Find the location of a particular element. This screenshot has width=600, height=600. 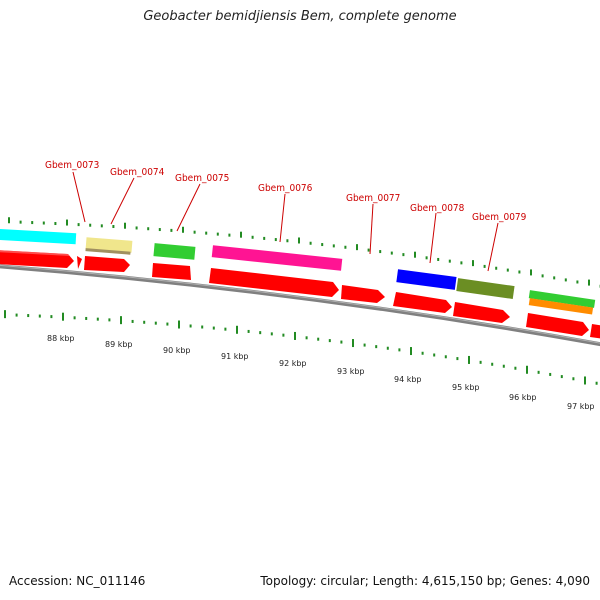

backbone-highlight is located at coordinates (300, 304).